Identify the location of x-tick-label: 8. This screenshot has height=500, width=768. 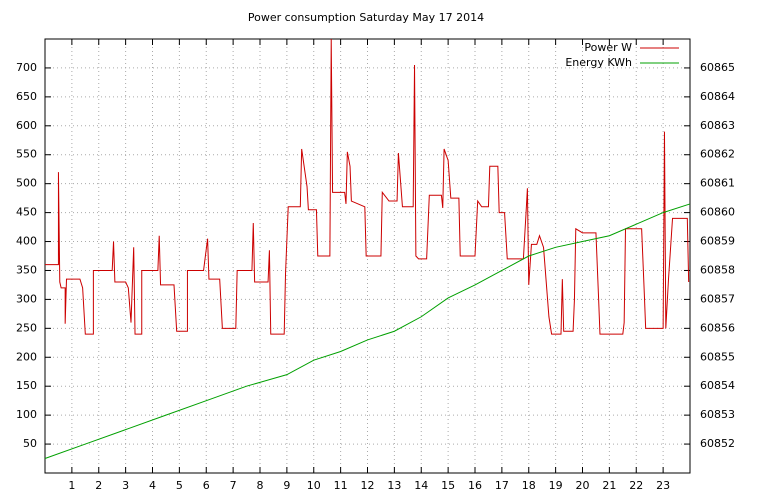
(260, 485).